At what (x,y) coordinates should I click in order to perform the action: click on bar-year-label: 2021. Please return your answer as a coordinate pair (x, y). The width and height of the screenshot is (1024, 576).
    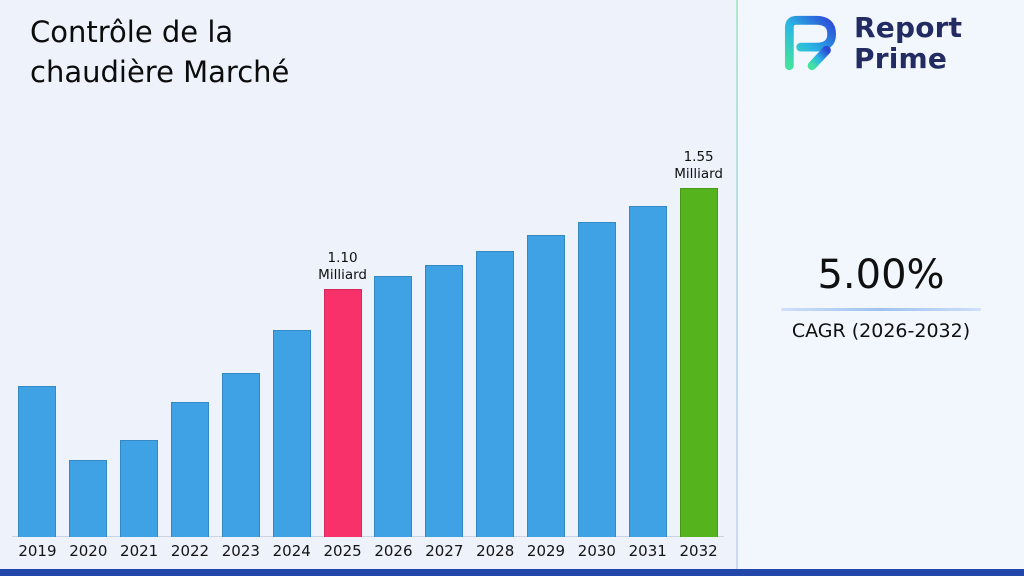
    Looking at the image, I should click on (139, 551).